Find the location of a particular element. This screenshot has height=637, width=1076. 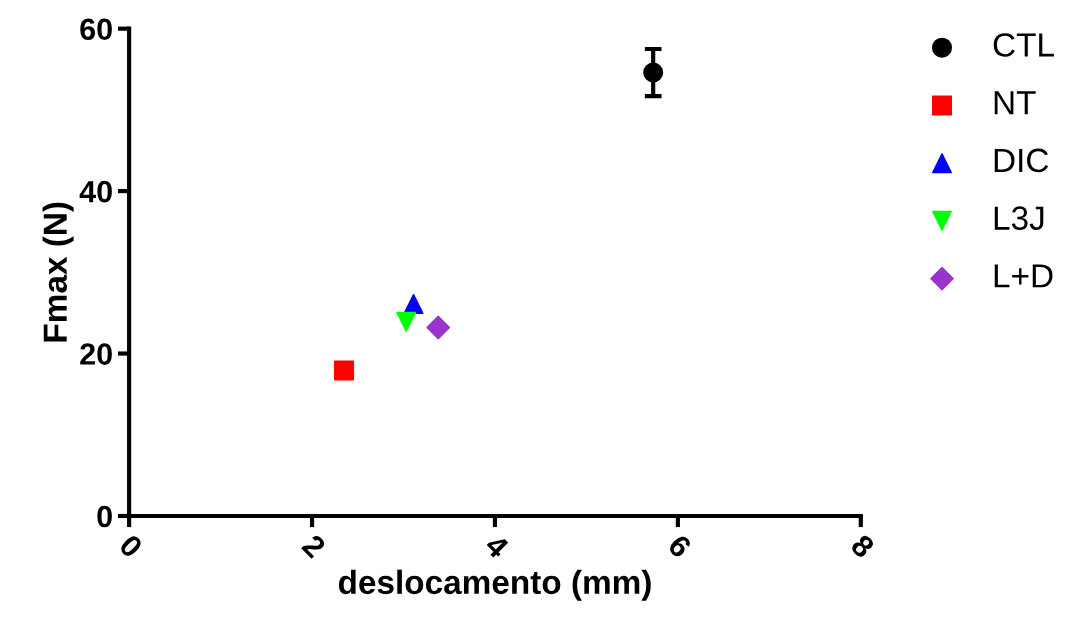

y-axis-title: Fmax (N) is located at coordinates (58, 272).